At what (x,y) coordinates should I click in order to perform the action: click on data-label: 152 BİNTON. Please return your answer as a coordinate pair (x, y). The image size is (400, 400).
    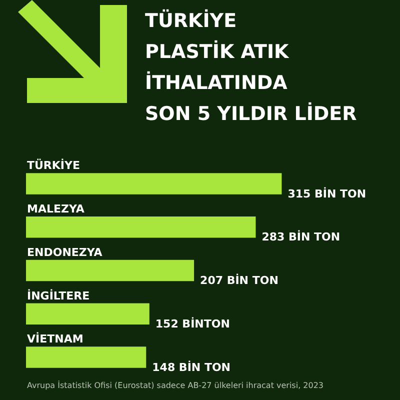
    Looking at the image, I should click on (192, 323).